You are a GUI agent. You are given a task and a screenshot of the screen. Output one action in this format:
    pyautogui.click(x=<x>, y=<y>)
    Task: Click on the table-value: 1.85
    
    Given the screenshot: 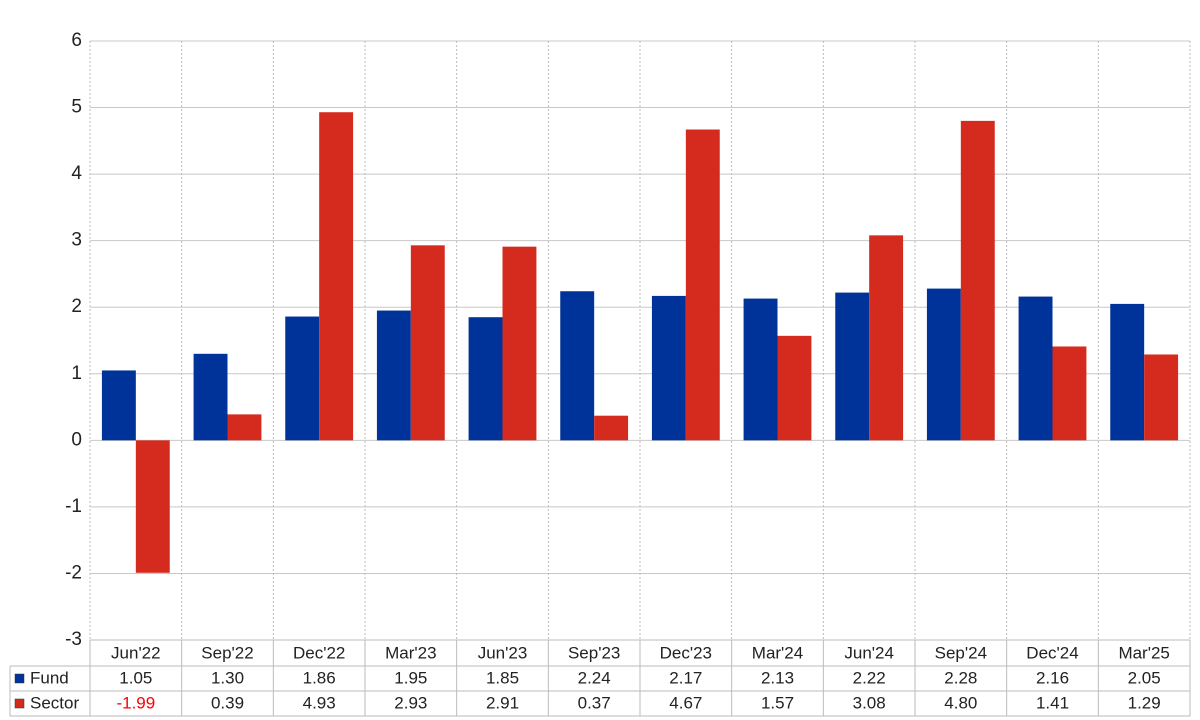 What is the action you would take?
    pyautogui.click(x=502, y=677)
    